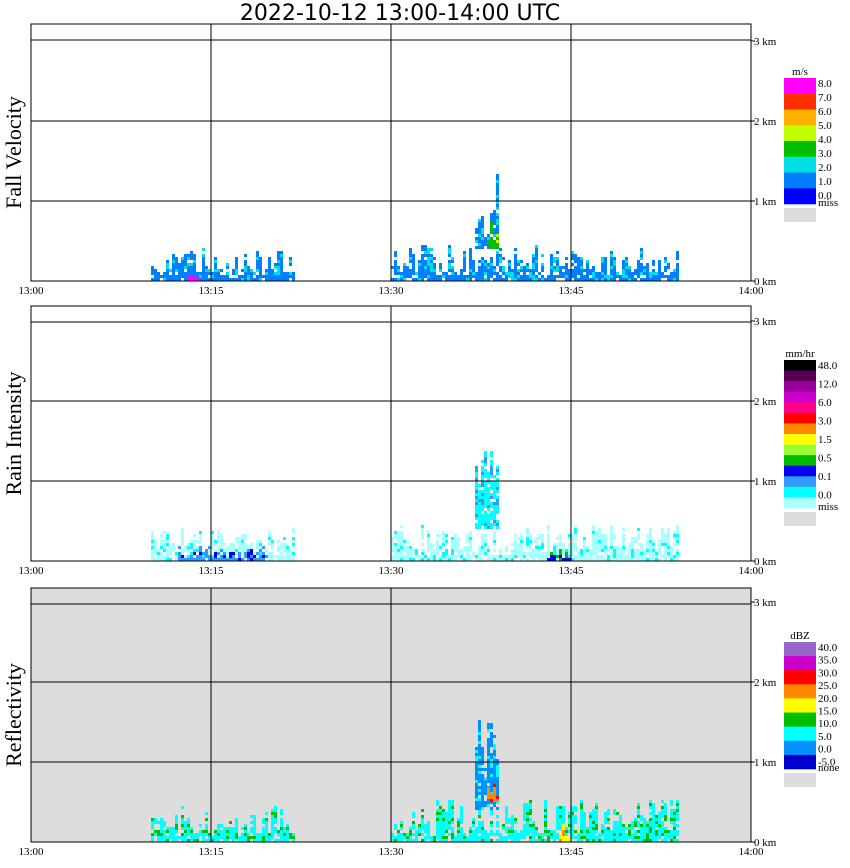 Image resolution: width=850 pixels, height=868 pixels. I want to click on rain-intensity-y-tick-label: 1 km, so click(765, 482).